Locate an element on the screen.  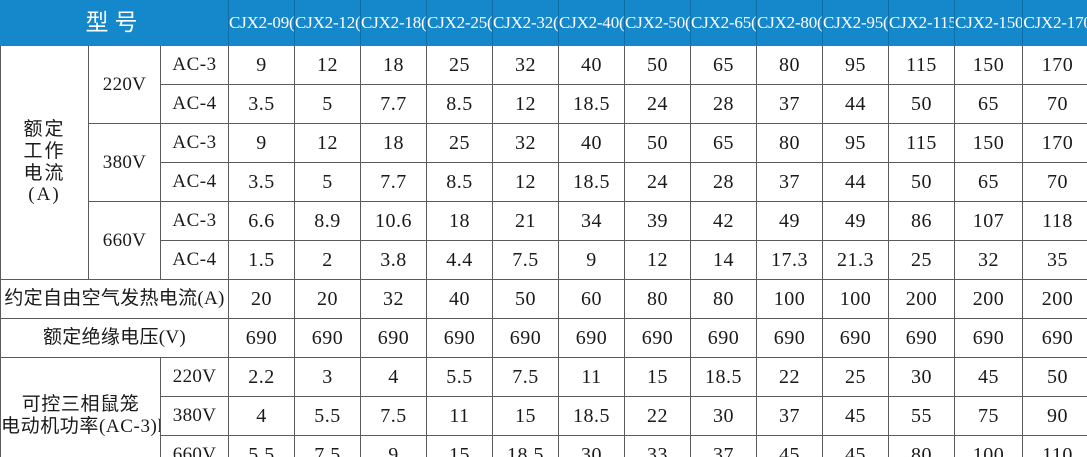
cell-value: 44 is located at coordinates (856, 182).